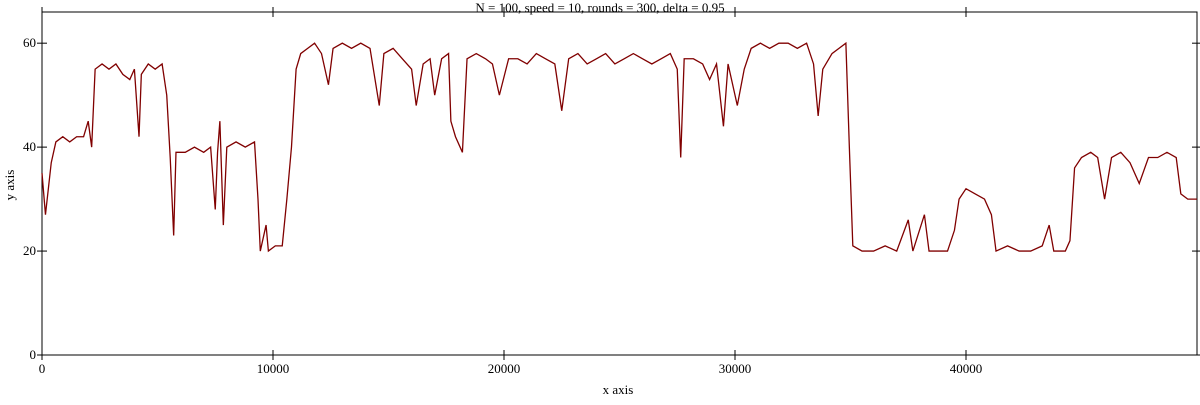 The width and height of the screenshot is (1200, 405). I want to click on y-tick-label: 60, so click(29, 42).